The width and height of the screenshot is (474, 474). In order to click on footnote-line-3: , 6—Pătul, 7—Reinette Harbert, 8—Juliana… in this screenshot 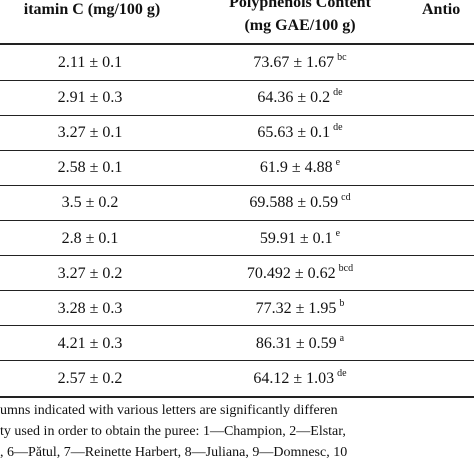, I will do `click(174, 452)`.